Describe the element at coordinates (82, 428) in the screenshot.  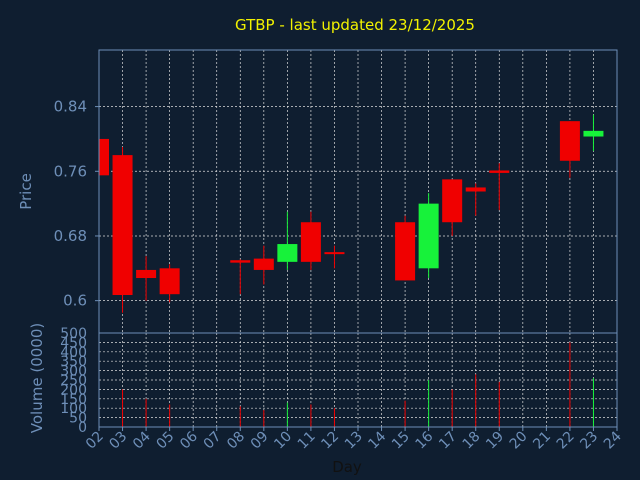
I see `volume-tick-label: 0` at that location.